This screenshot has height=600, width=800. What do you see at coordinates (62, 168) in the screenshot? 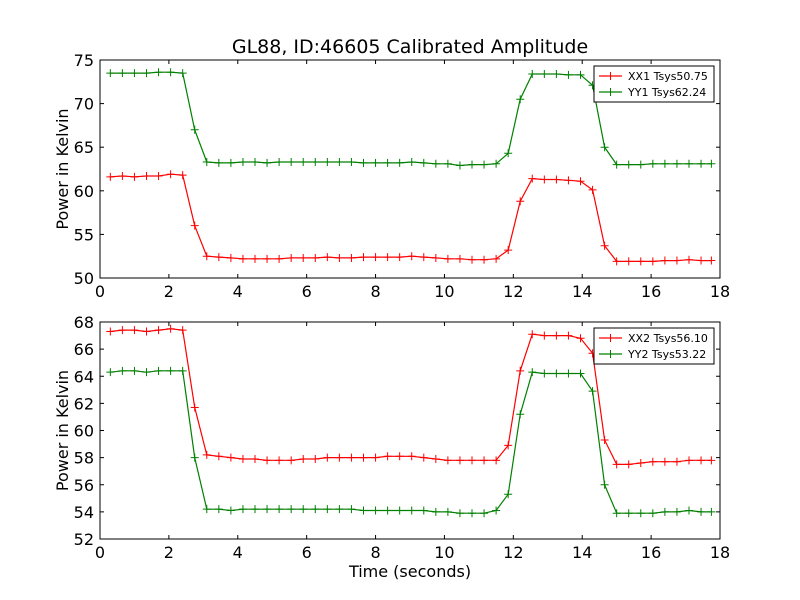
I see `y-axis-label: Power in Kelvin` at bounding box center [62, 168].